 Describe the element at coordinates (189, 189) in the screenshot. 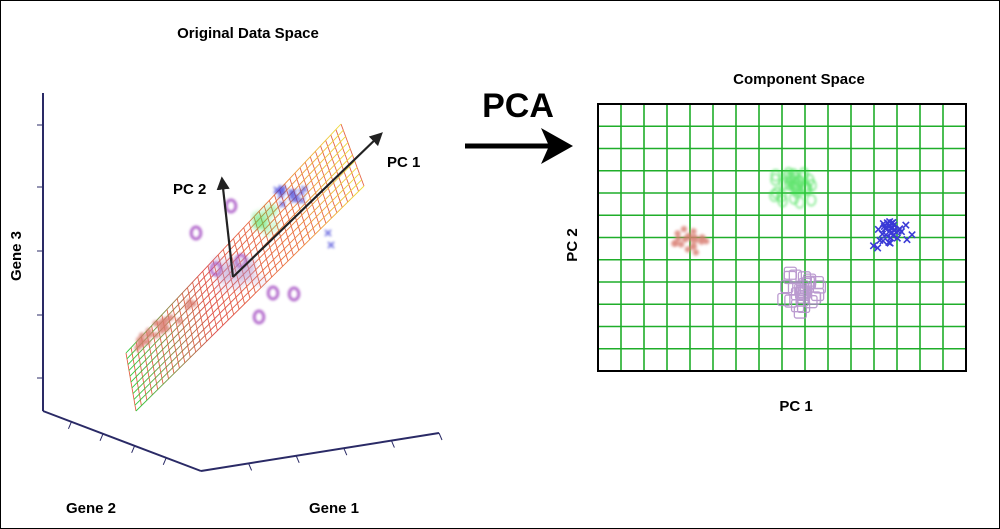

I see `pc2-vector-label: PC 2` at that location.